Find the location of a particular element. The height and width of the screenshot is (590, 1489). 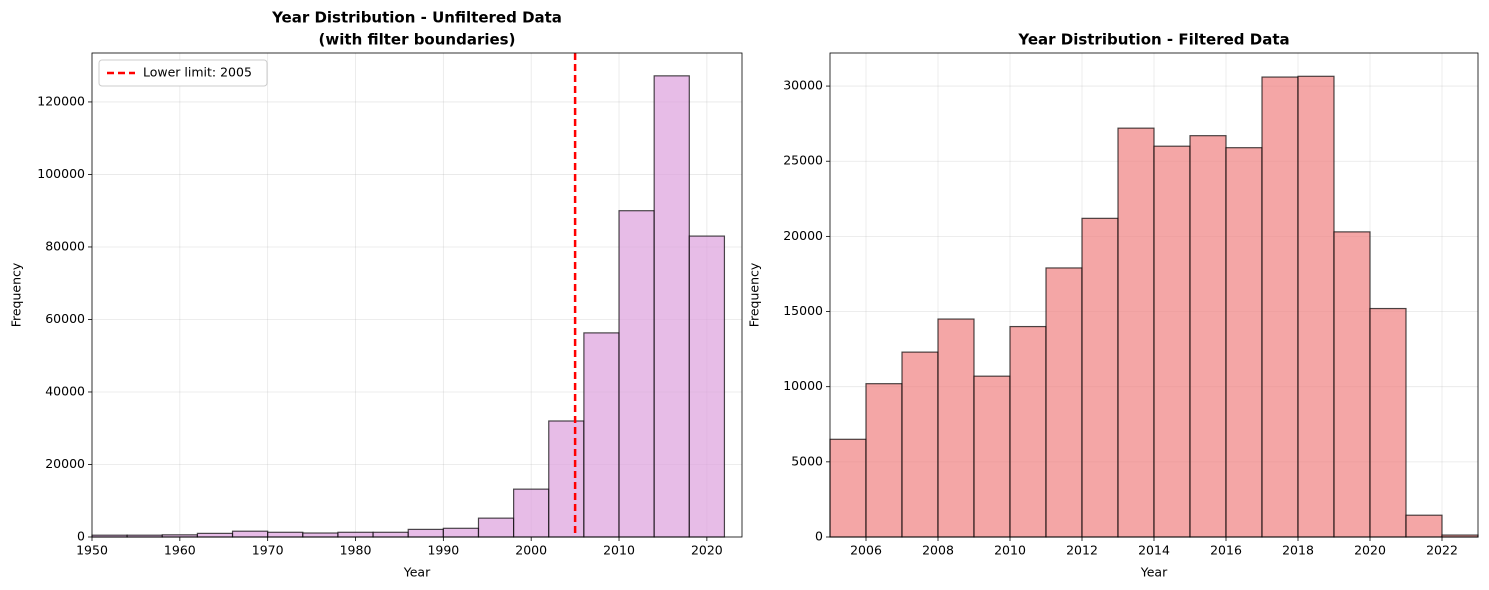

y-tick-label: 25000 is located at coordinates (803, 160).